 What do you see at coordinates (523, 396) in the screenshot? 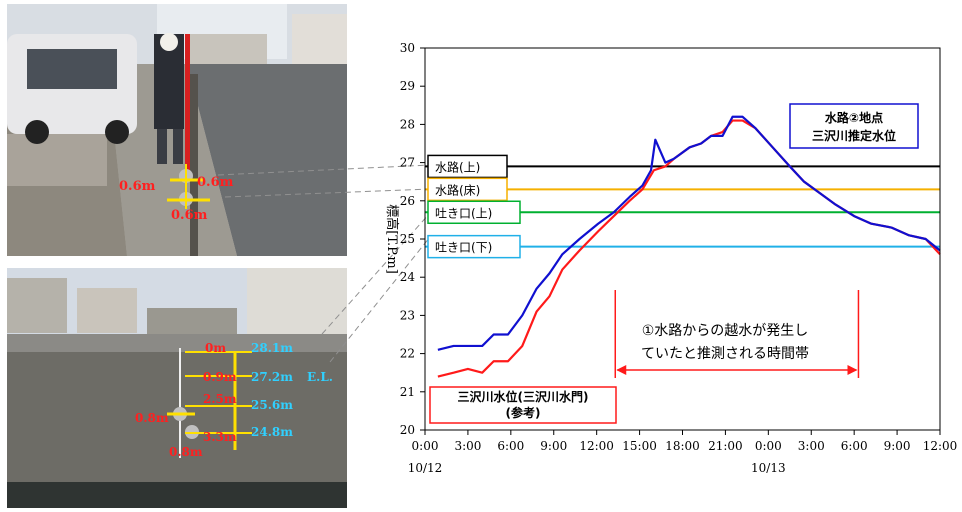
I see `legend-red-line1: 三沢川水位(三沢川水門)` at bounding box center [523, 396].